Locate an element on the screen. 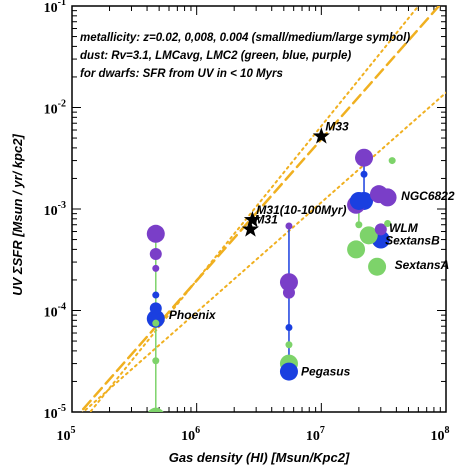 Image resolution: width=467 pixels, height=468 pixels. galaxy-label: WLM is located at coordinates (404, 228).